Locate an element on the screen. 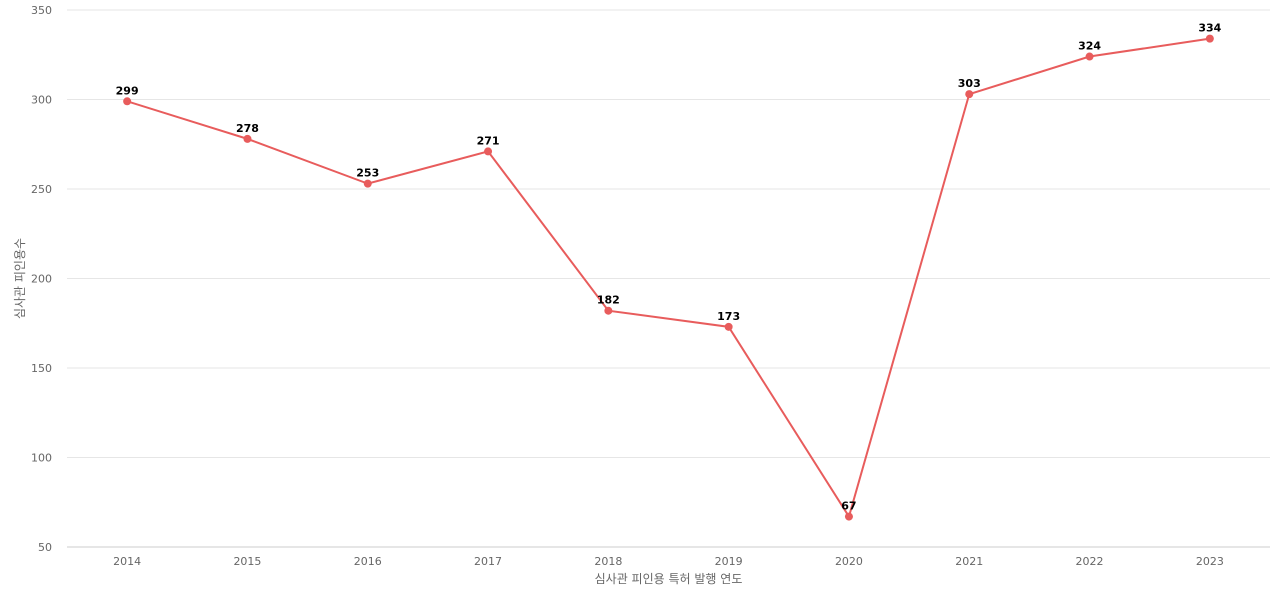 This screenshot has width=1280, height=600. data-label: 271 is located at coordinates (488, 140).